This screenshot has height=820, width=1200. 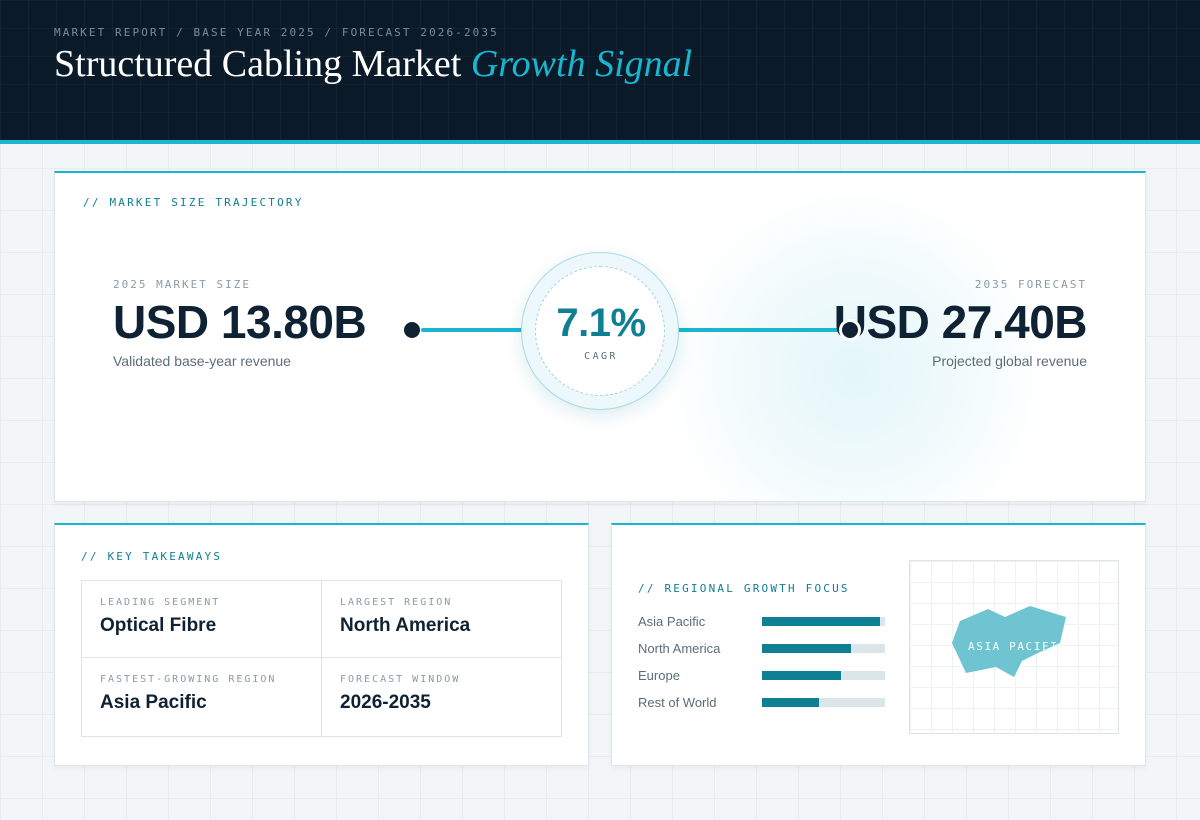 I want to click on takeaway-fastest-growing-region: FASTEST-GROWING REGION Asia Pacific, so click(x=202, y=697).